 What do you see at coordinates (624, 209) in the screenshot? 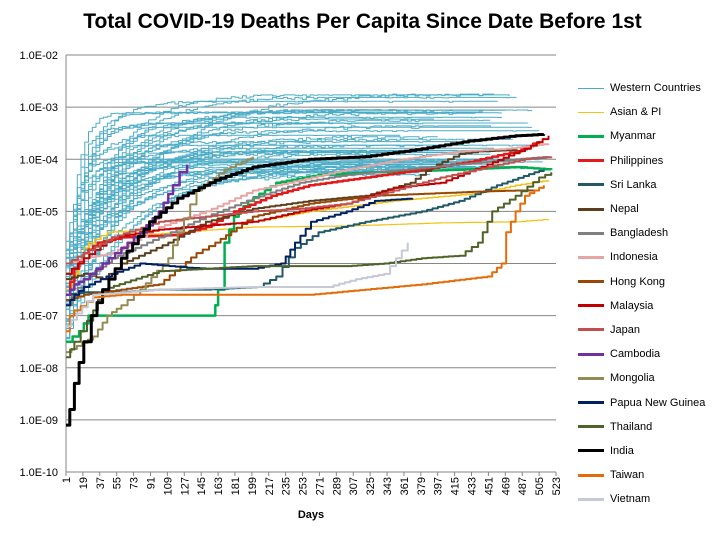
I see `legend-label: Nepal` at bounding box center [624, 209].